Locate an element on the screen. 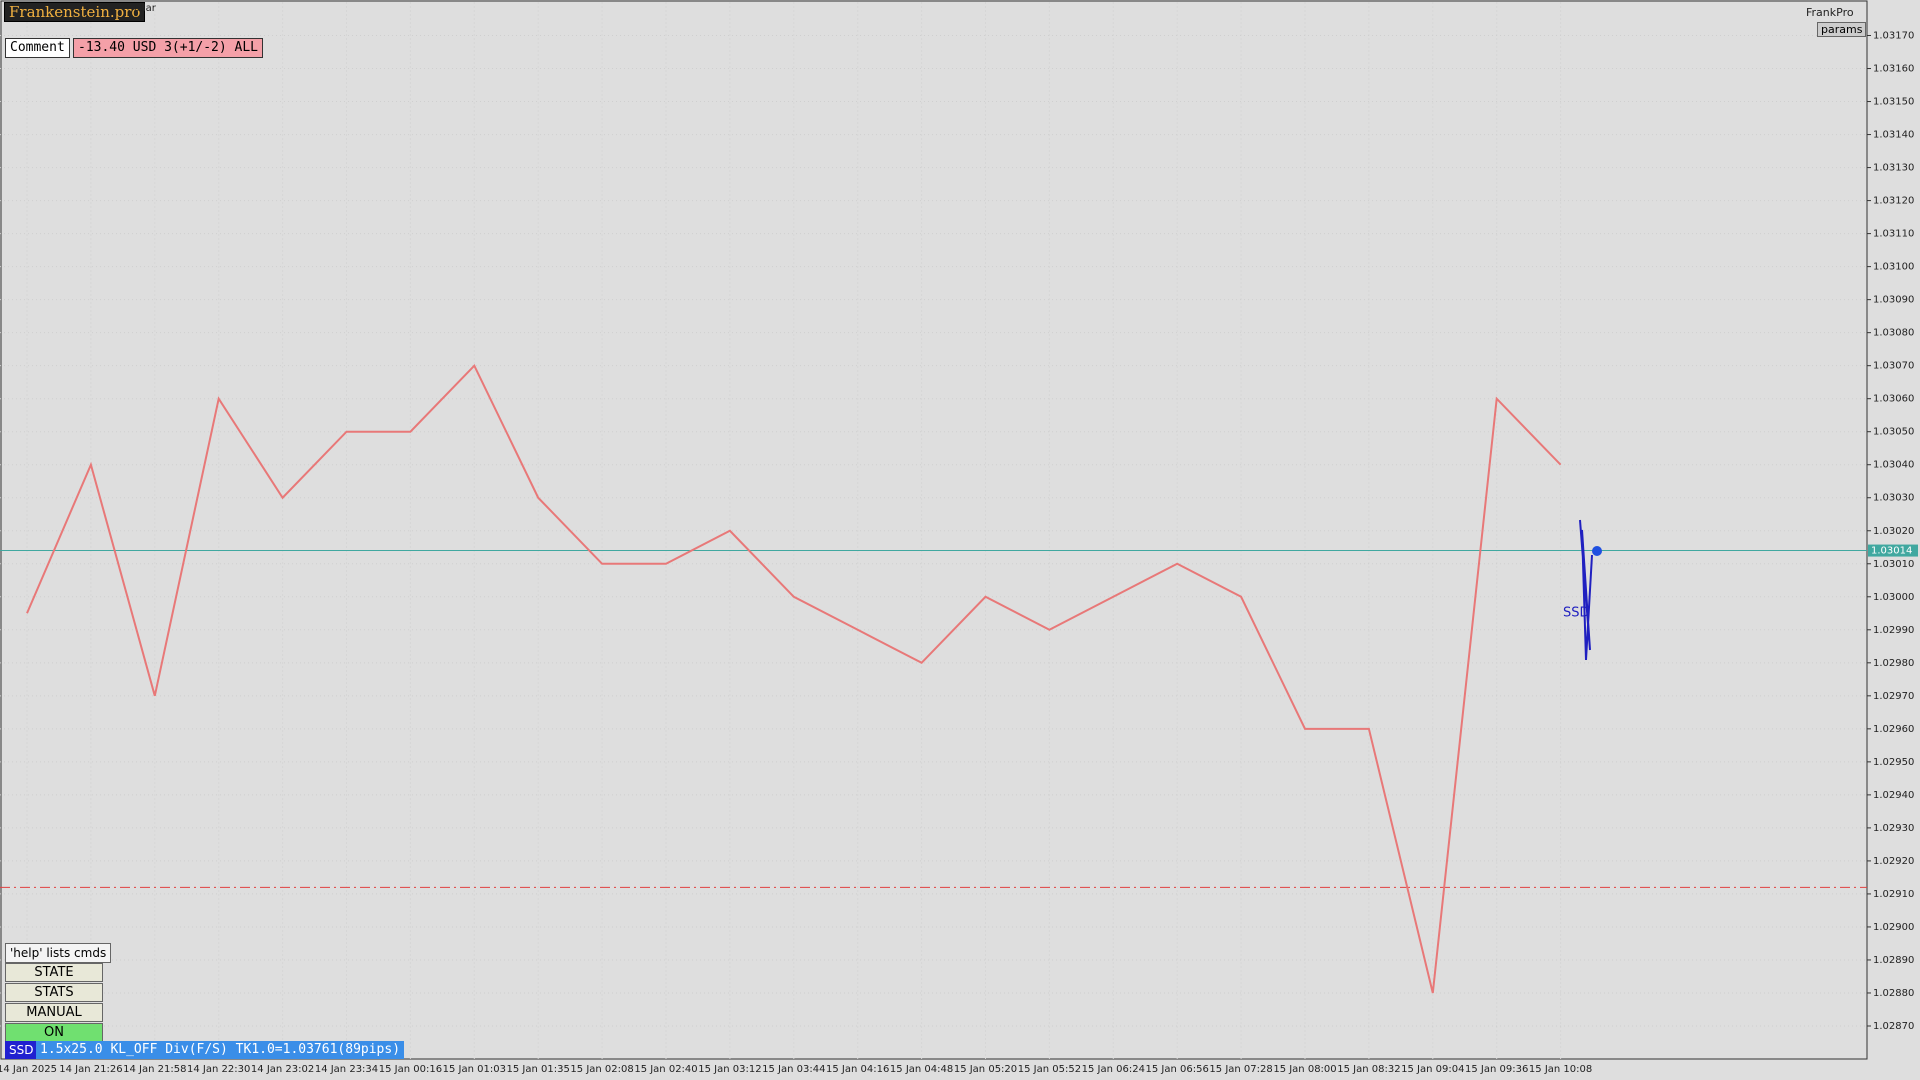 The height and width of the screenshot is (1080, 1920). x-tick-label: 15 Jan 09:36 is located at coordinates (1496, 1069).